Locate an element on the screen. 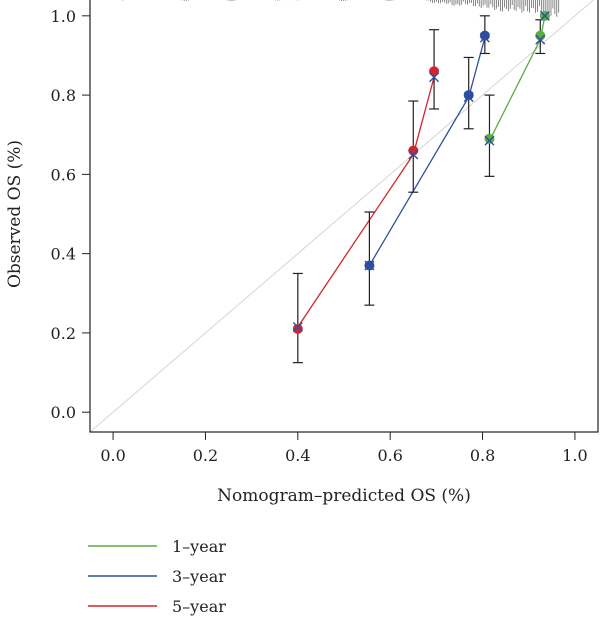  y-axis: 0.0 0.2 0.4 0.6 0.8 1.0 is located at coordinates (70, 214).